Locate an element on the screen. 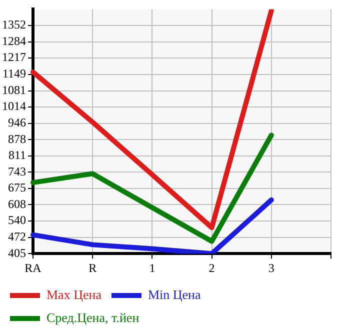  y-tick-label: 1284 is located at coordinates (14, 41).